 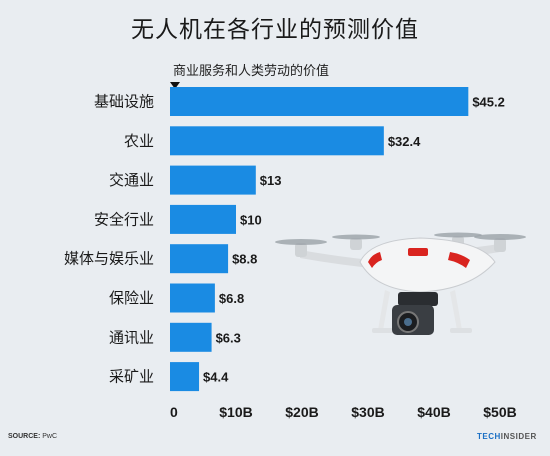 I want to click on value-label: $10, so click(x=251, y=219).